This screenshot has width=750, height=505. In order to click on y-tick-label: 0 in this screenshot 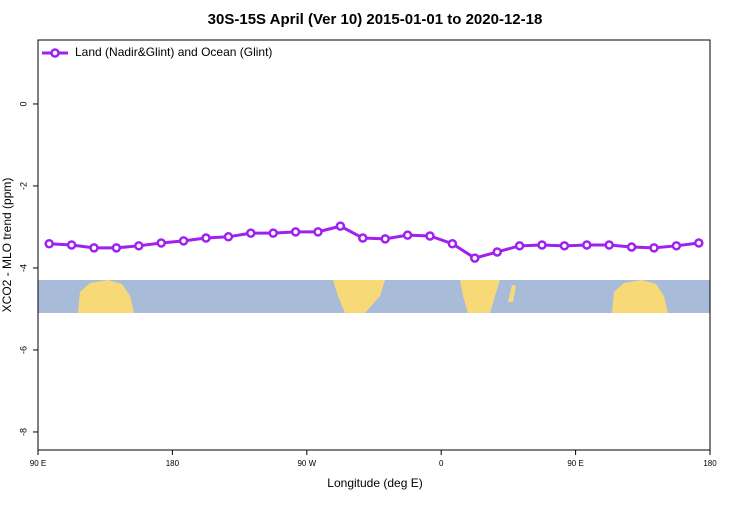, I will do `click(23, 103)`.